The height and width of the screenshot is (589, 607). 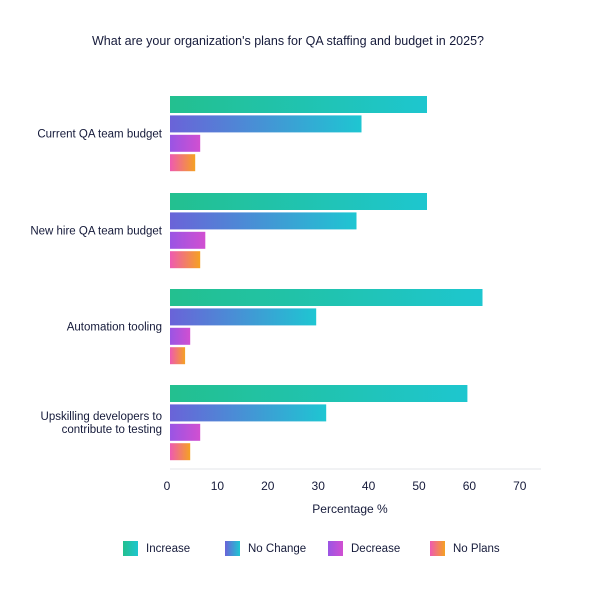 What do you see at coordinates (520, 486) in the screenshot?
I see `x-tick-label: 70` at bounding box center [520, 486].